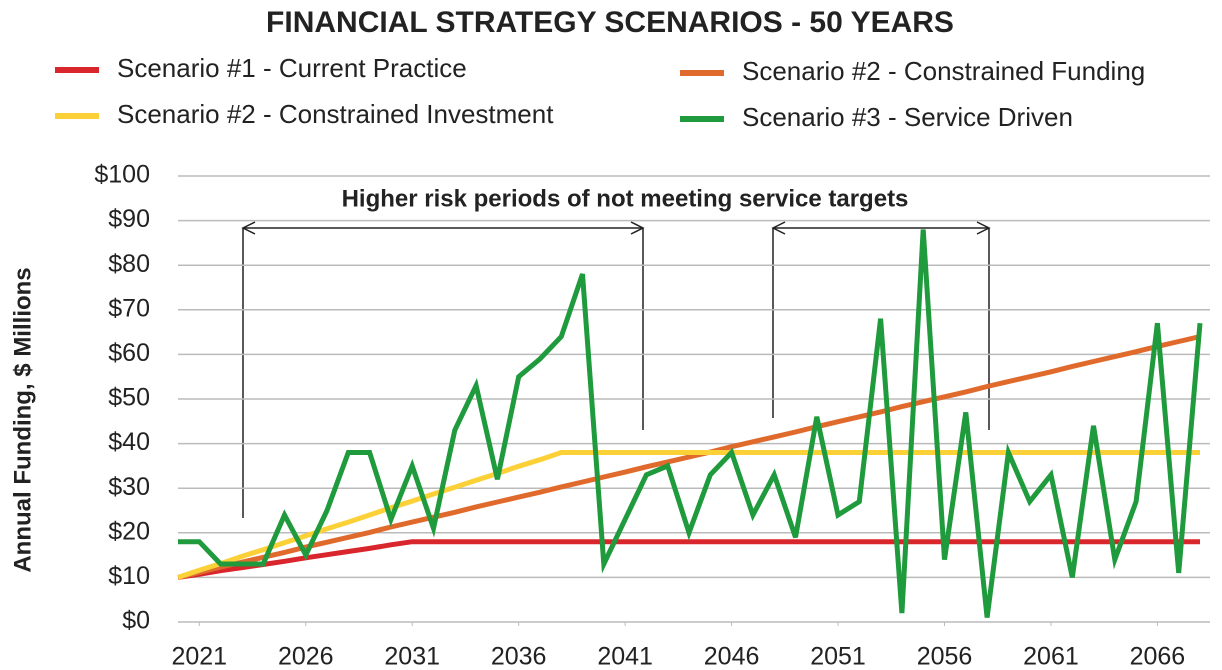  Describe the element at coordinates (129, 308) in the screenshot. I see `y-tick-label: $70` at that location.